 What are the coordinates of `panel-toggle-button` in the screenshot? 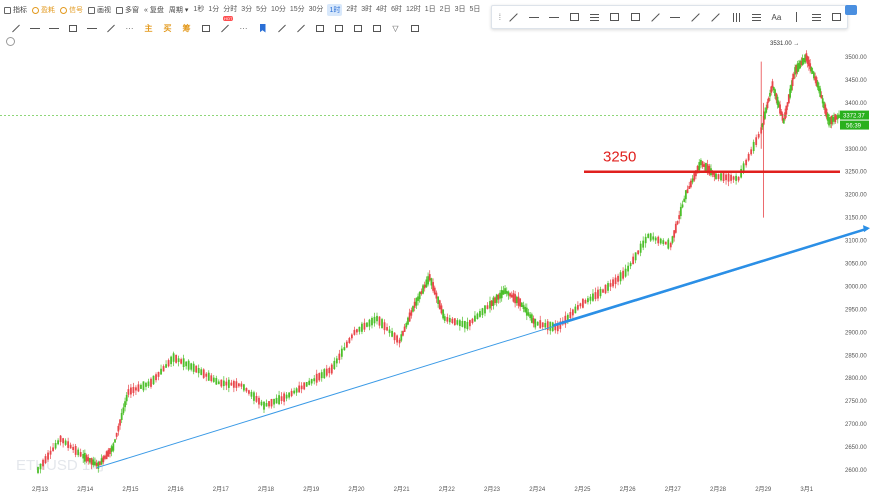 It's located at (851, 10).